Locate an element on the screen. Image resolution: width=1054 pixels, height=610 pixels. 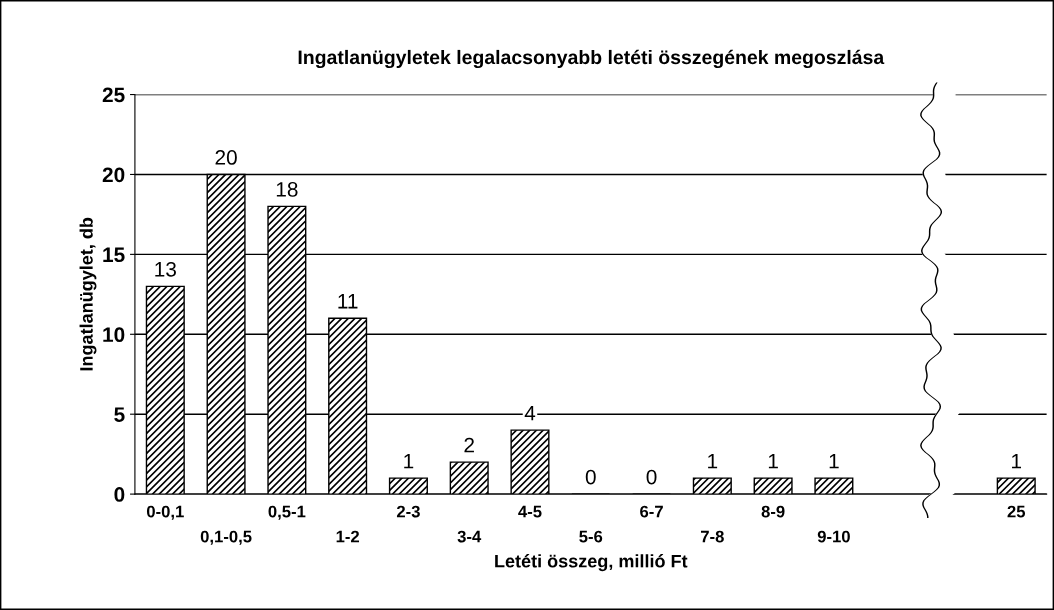
x-tick-label: 9-10 is located at coordinates (833, 536).